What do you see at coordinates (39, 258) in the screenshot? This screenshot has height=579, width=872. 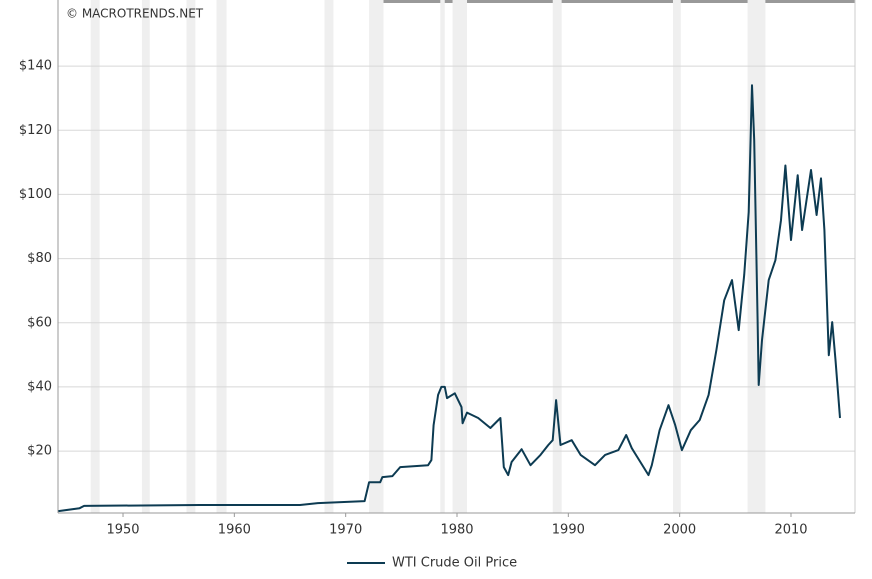 I see `y-tick-label: $80` at bounding box center [39, 258].